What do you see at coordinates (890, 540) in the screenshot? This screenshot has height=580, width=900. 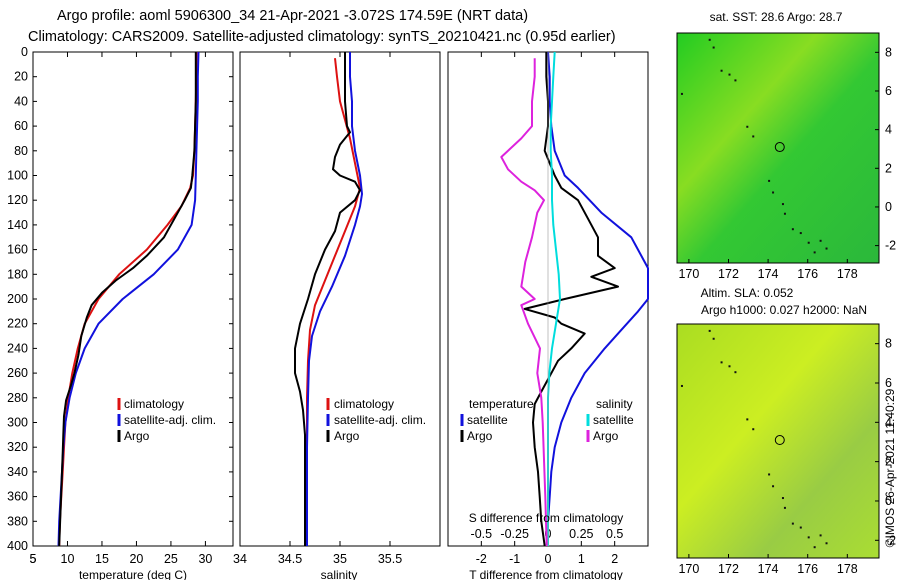 I see `map-lat-label: -2` at bounding box center [890, 540].